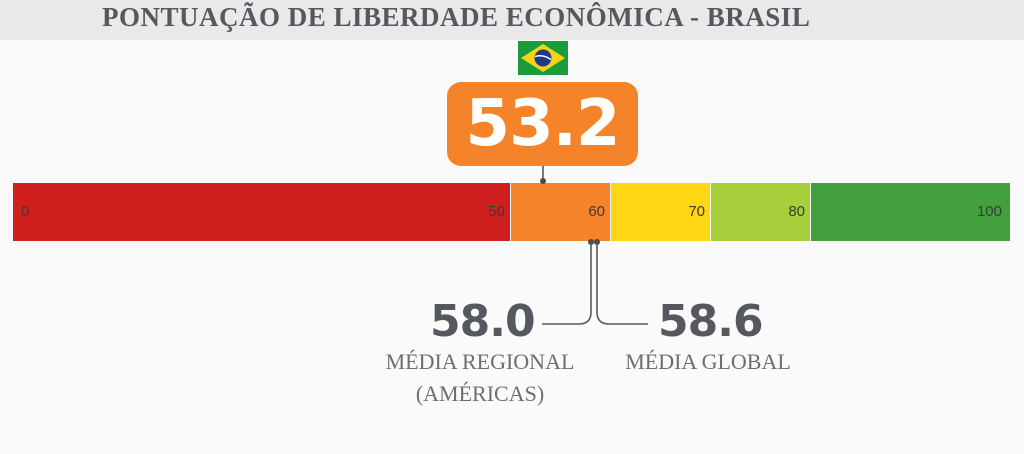 The image size is (1024, 454). I want to click on global-connector-line, so click(622, 283).